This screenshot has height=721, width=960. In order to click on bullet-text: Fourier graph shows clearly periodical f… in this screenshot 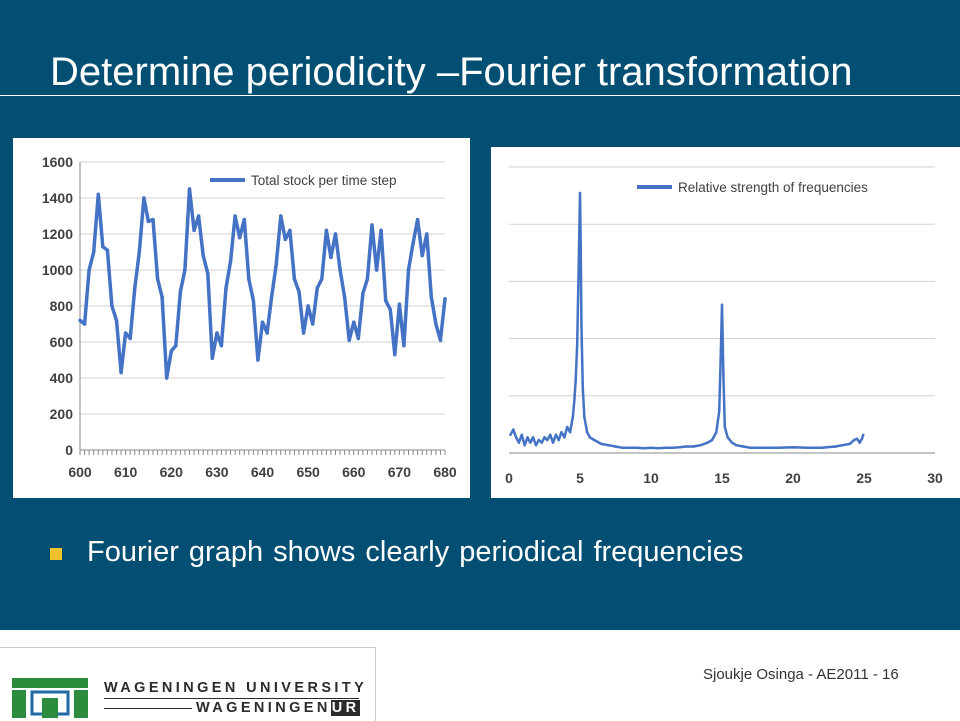, I will do `click(415, 552)`.